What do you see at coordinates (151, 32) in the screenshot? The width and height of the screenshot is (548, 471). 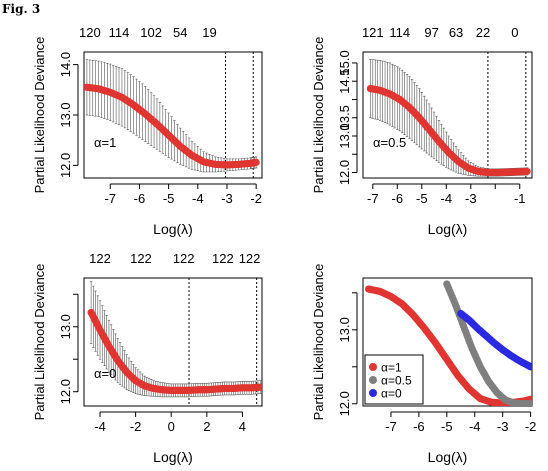 I see `top-axis-label: 102` at bounding box center [151, 32].